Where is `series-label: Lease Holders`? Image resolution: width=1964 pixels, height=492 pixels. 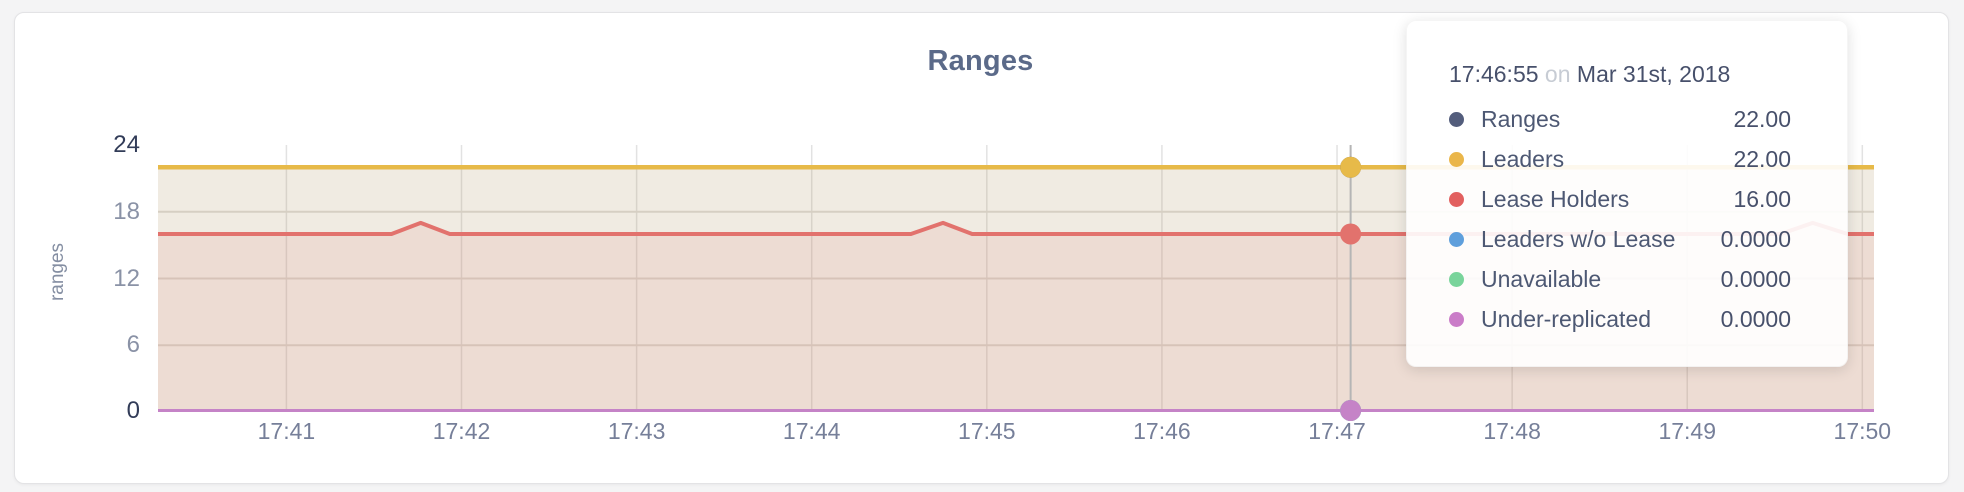
series-label: Lease Holders is located at coordinates (1555, 198).